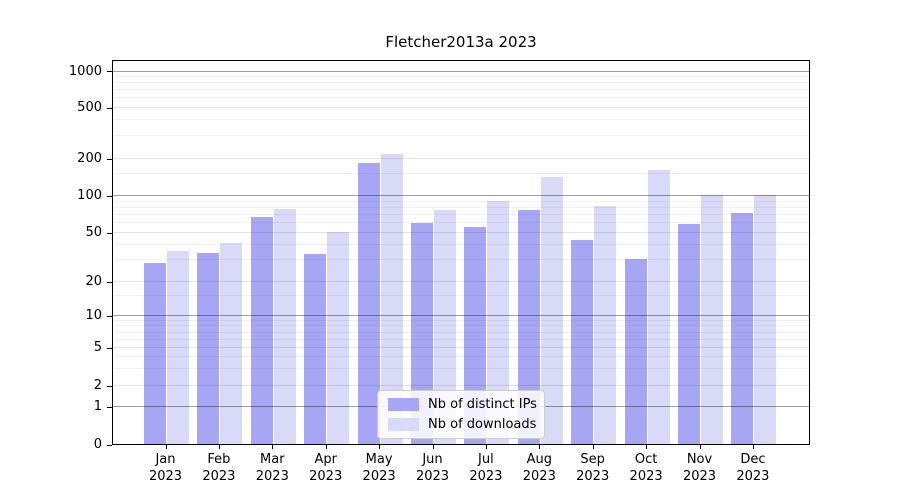  Describe the element at coordinates (422, 333) in the screenshot. I see `bar-distinct-ips-jun` at that location.